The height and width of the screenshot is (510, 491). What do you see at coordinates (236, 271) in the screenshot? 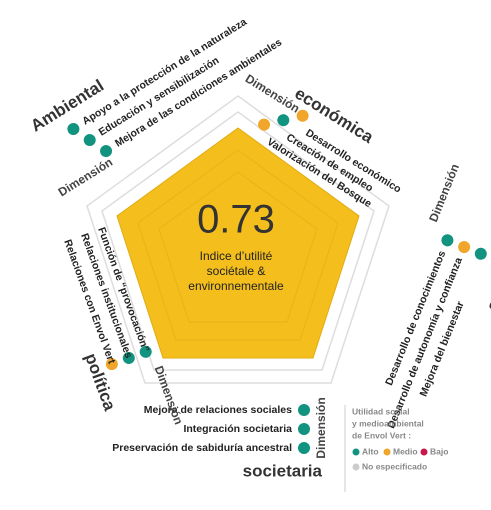
I see `index-label: sociétale &` at bounding box center [236, 271].